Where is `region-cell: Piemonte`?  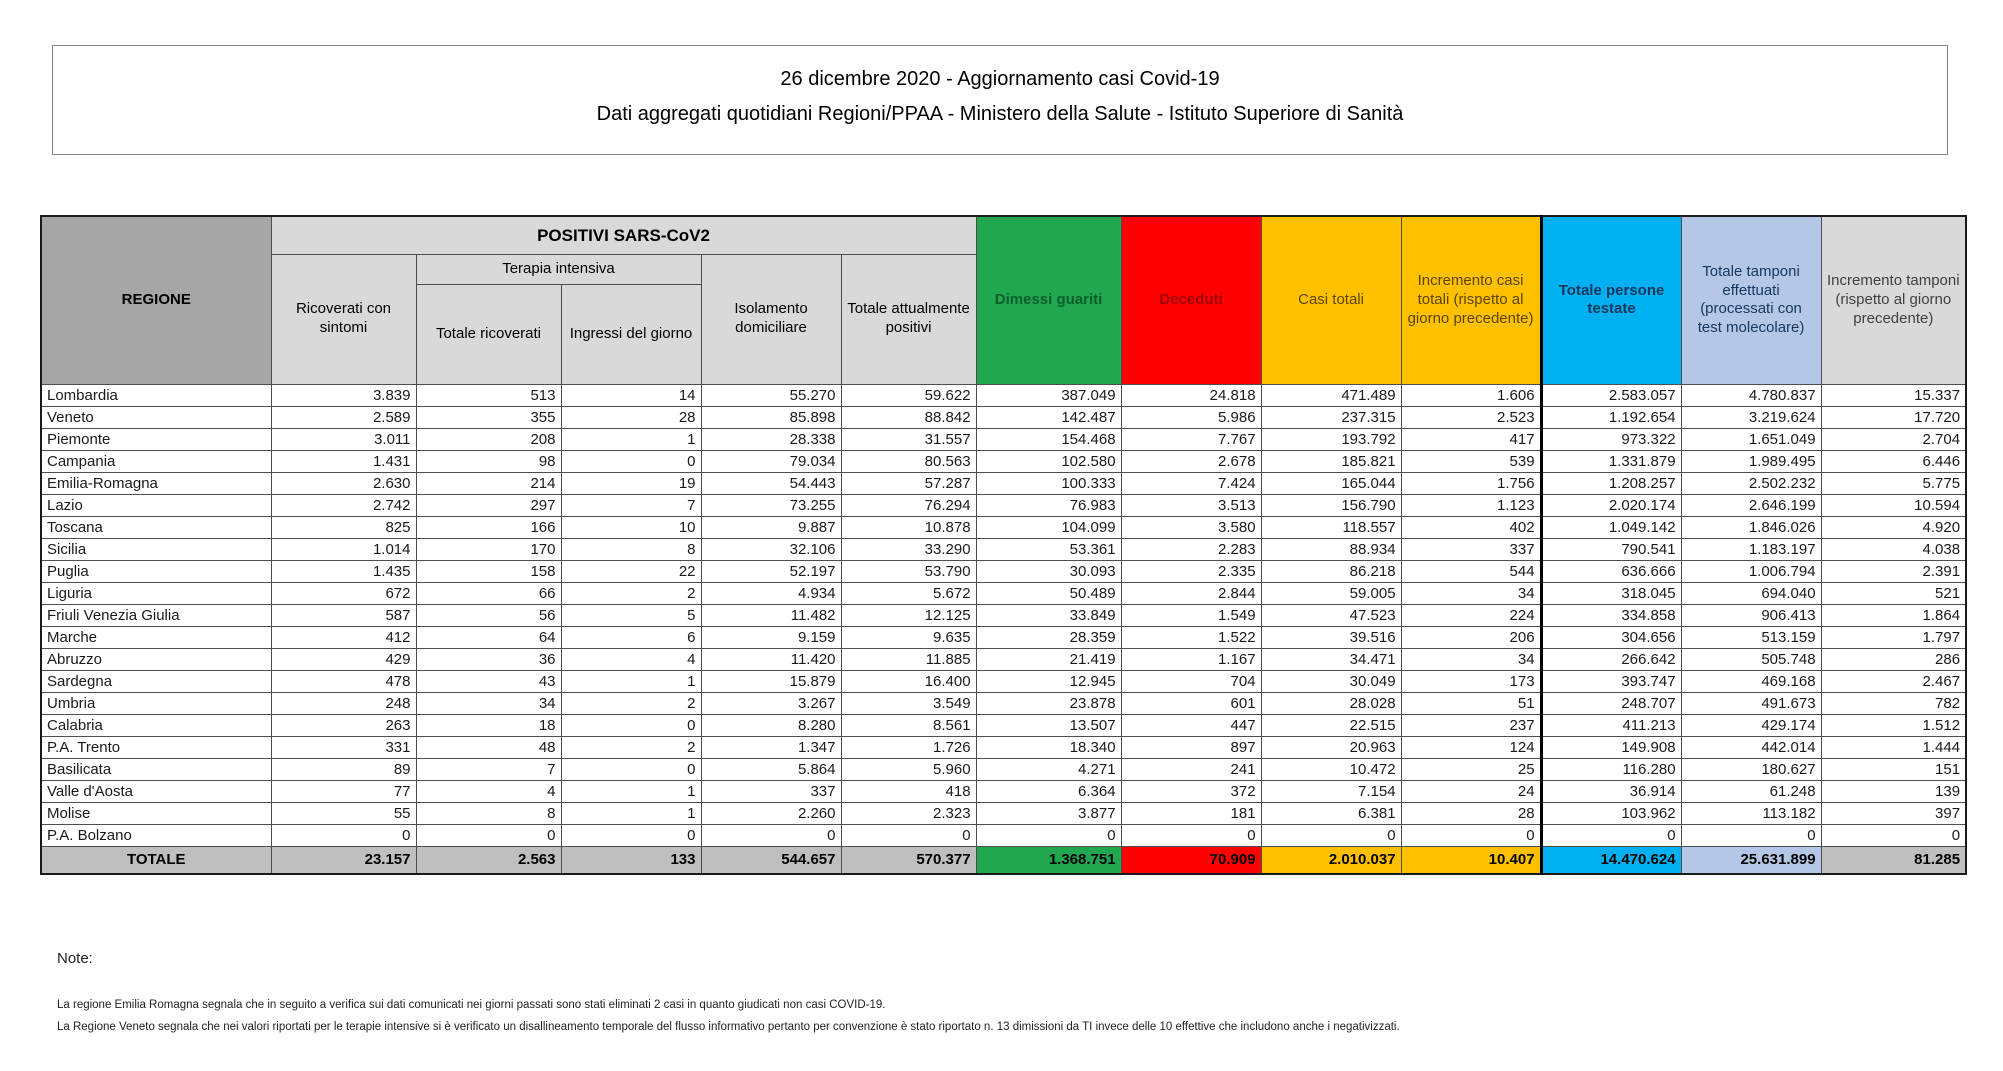 region-cell: Piemonte is located at coordinates (156, 439).